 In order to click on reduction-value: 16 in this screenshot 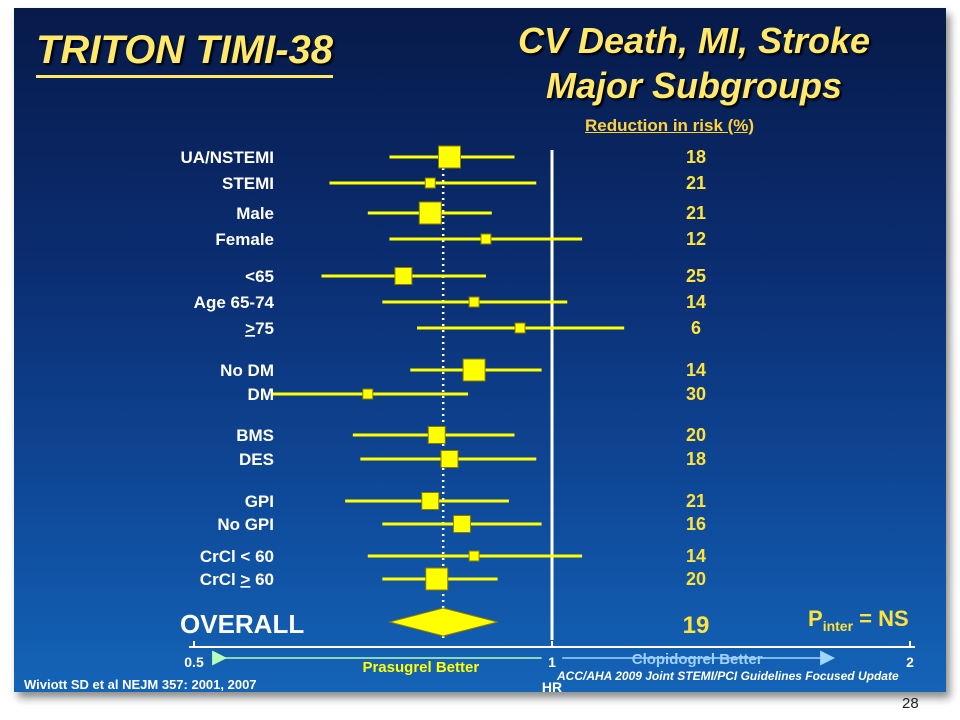, I will do `click(696, 524)`.